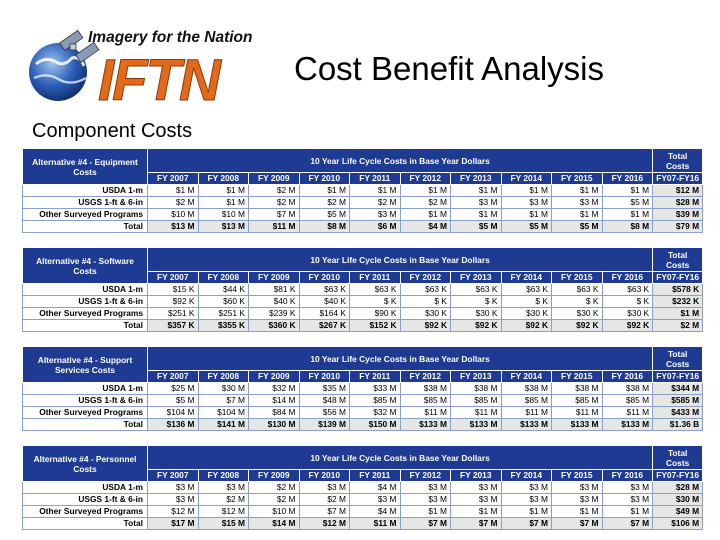  Describe the element at coordinates (577, 475) in the screenshot. I see `year-header: FY 2015` at that location.